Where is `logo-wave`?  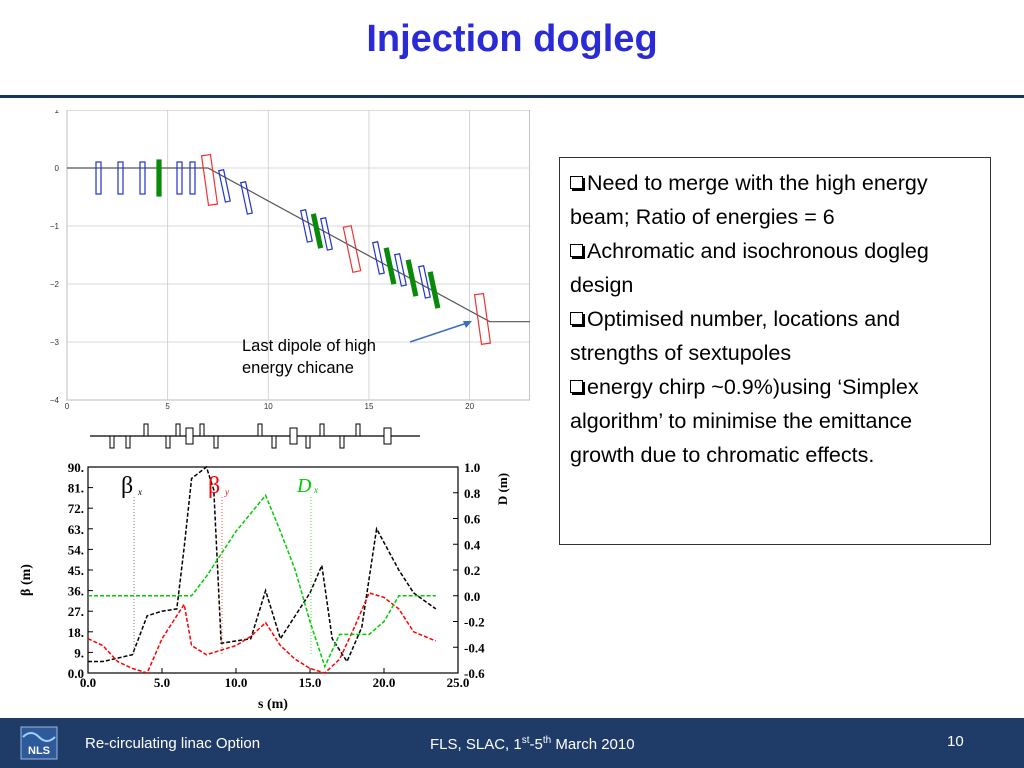
logo-wave is located at coordinates (39, 737).